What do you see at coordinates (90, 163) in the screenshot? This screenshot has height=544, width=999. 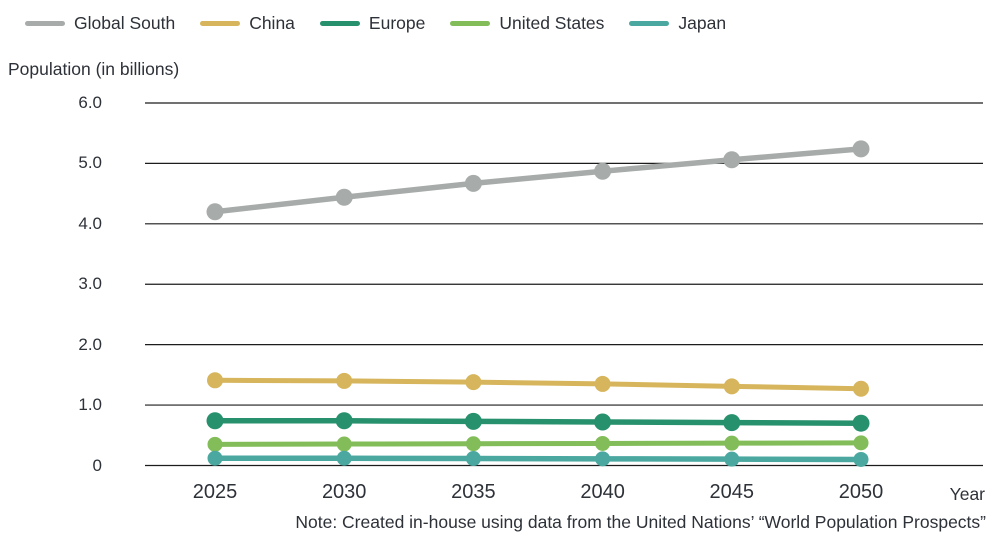 I see `y-tick-label: 5.0` at bounding box center [90, 163].